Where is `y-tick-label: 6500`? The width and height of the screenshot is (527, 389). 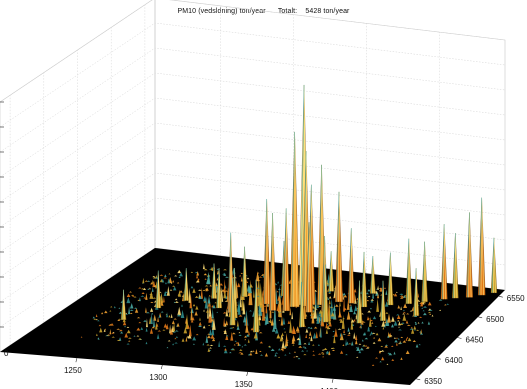 y-tick-label: 6500 is located at coordinates (495, 319).